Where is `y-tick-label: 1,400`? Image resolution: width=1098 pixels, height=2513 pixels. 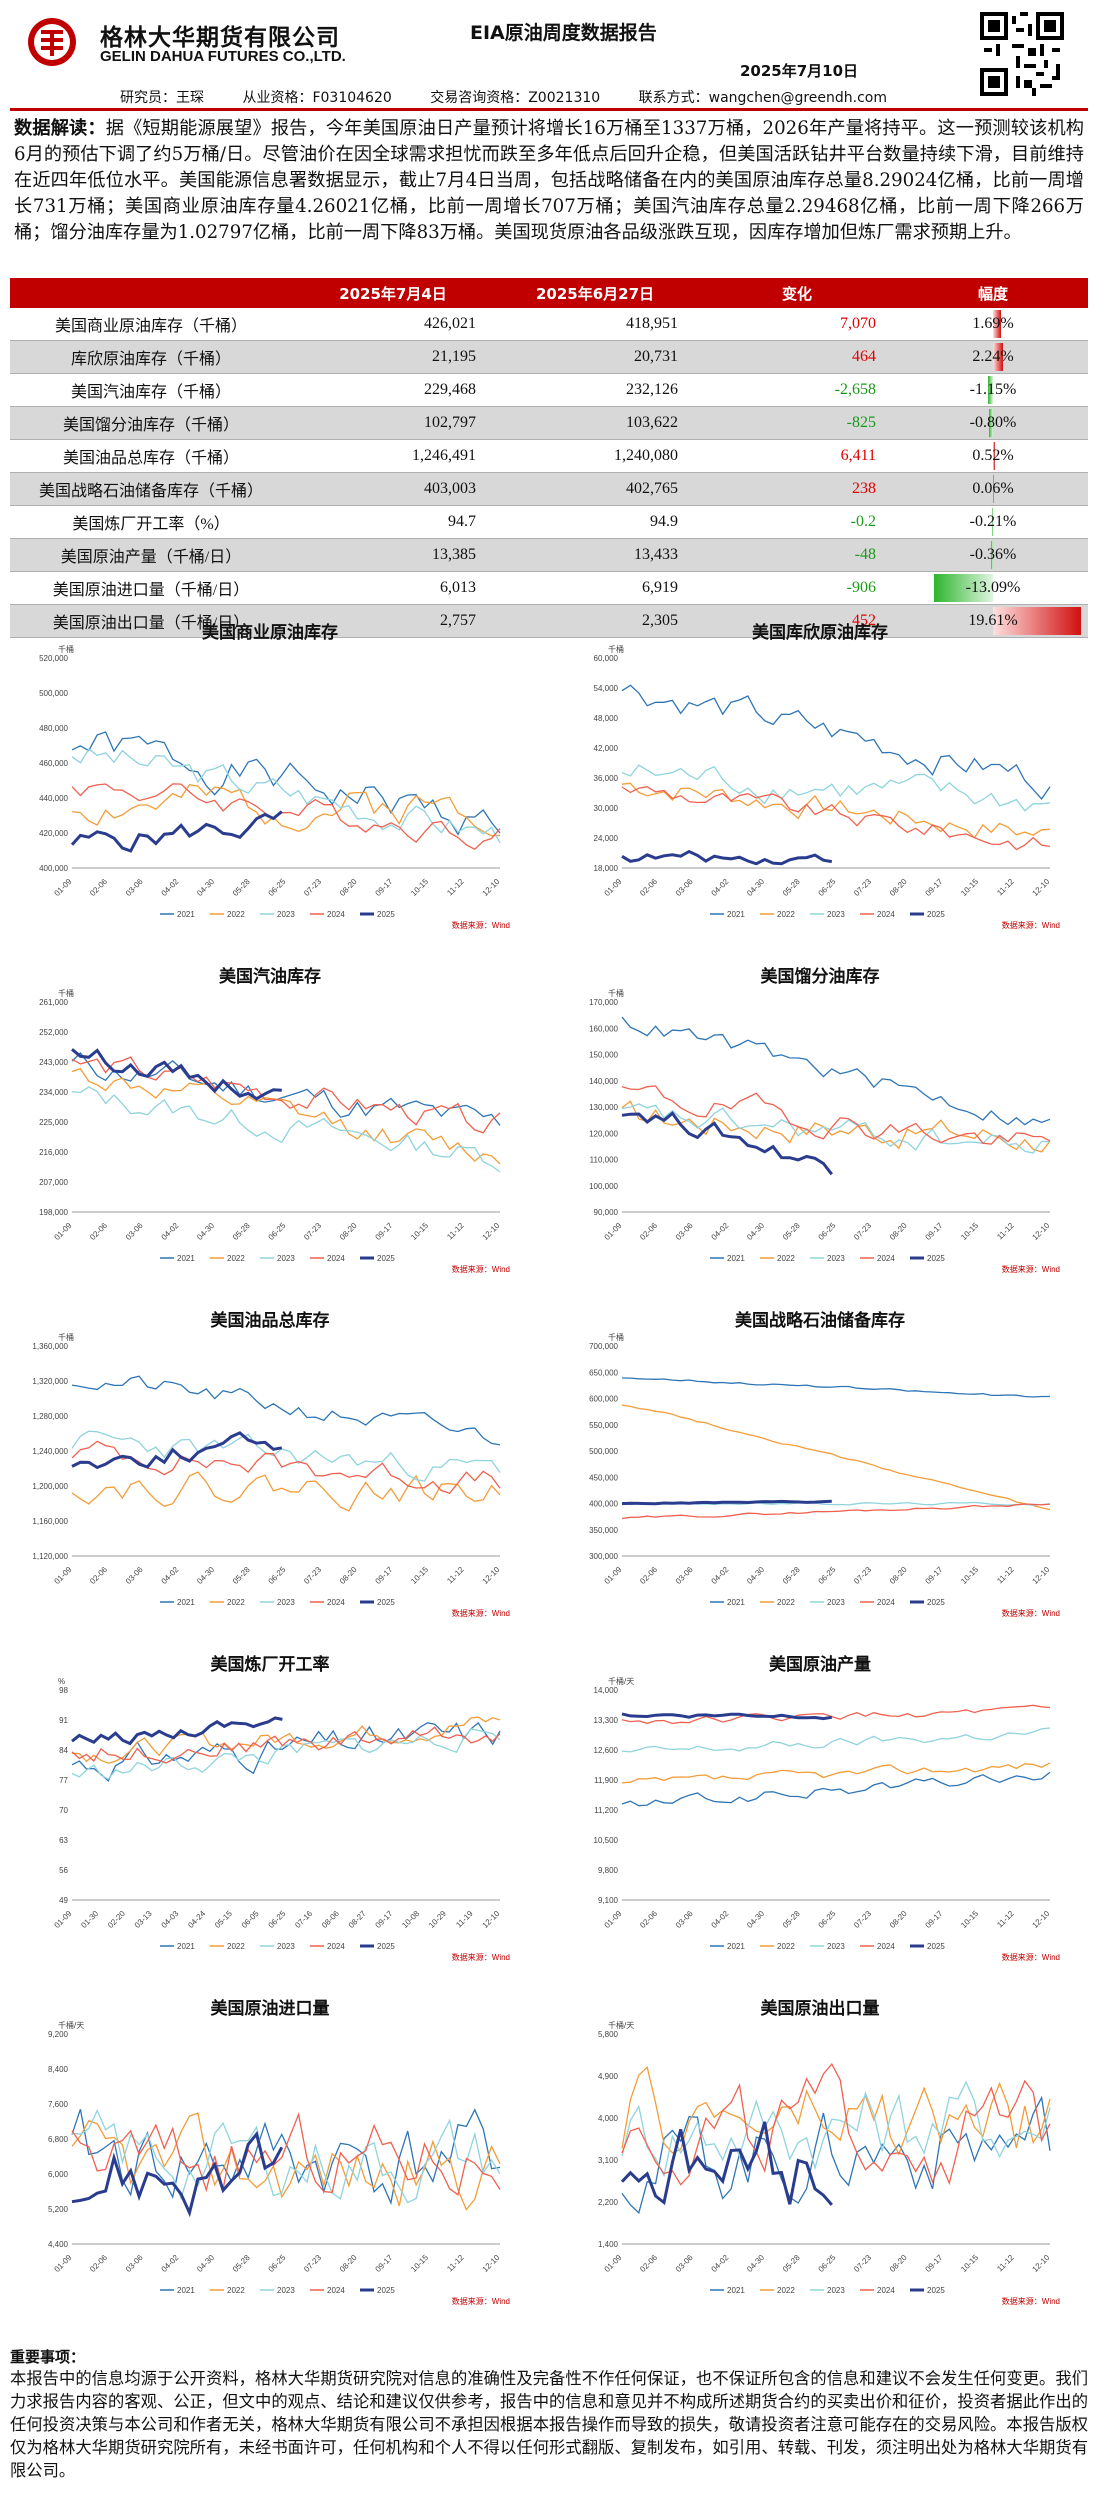 y-tick-label: 1,400 is located at coordinates (608, 2244).